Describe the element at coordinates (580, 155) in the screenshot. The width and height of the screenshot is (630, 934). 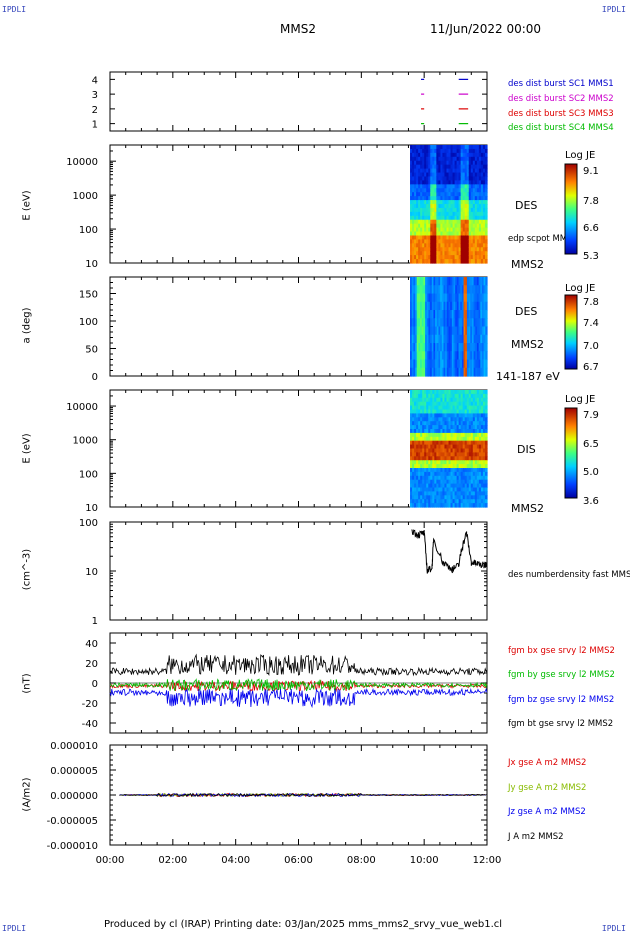
I see `colorbar1-title: Log JE` at that location.